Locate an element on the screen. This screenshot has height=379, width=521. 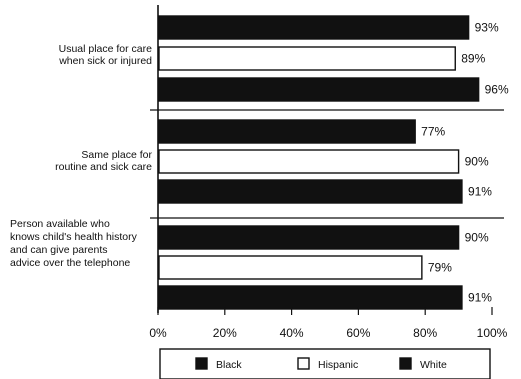
bar-label-hispanic-0: 89% is located at coordinates (473, 59).